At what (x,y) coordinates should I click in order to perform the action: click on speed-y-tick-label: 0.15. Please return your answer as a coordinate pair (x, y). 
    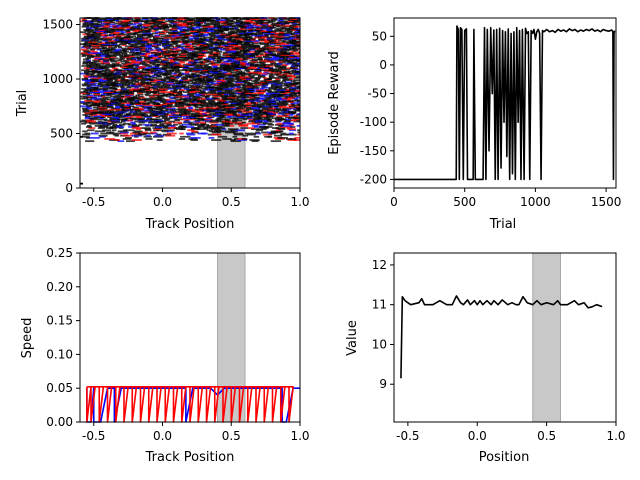
    Looking at the image, I should click on (59, 321).